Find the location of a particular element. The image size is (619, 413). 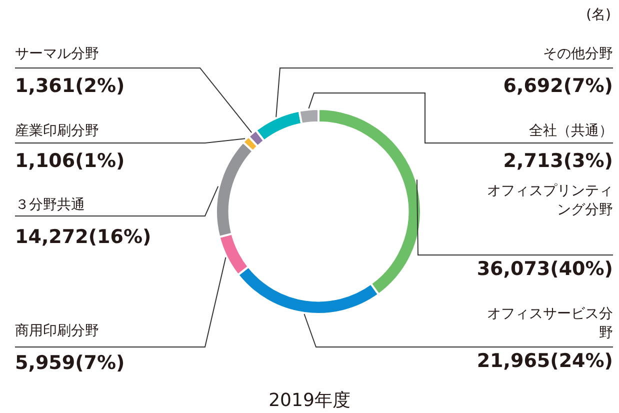

data-label: 14,272(16%) is located at coordinates (83, 237).